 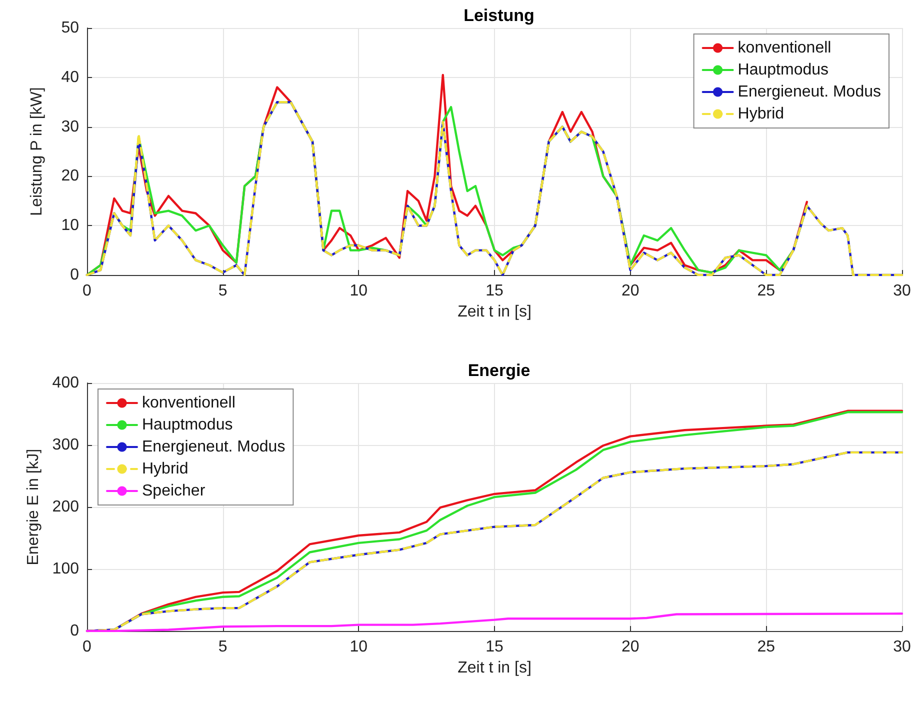 I want to click on y-tick-label: 300, so click(x=66, y=445).